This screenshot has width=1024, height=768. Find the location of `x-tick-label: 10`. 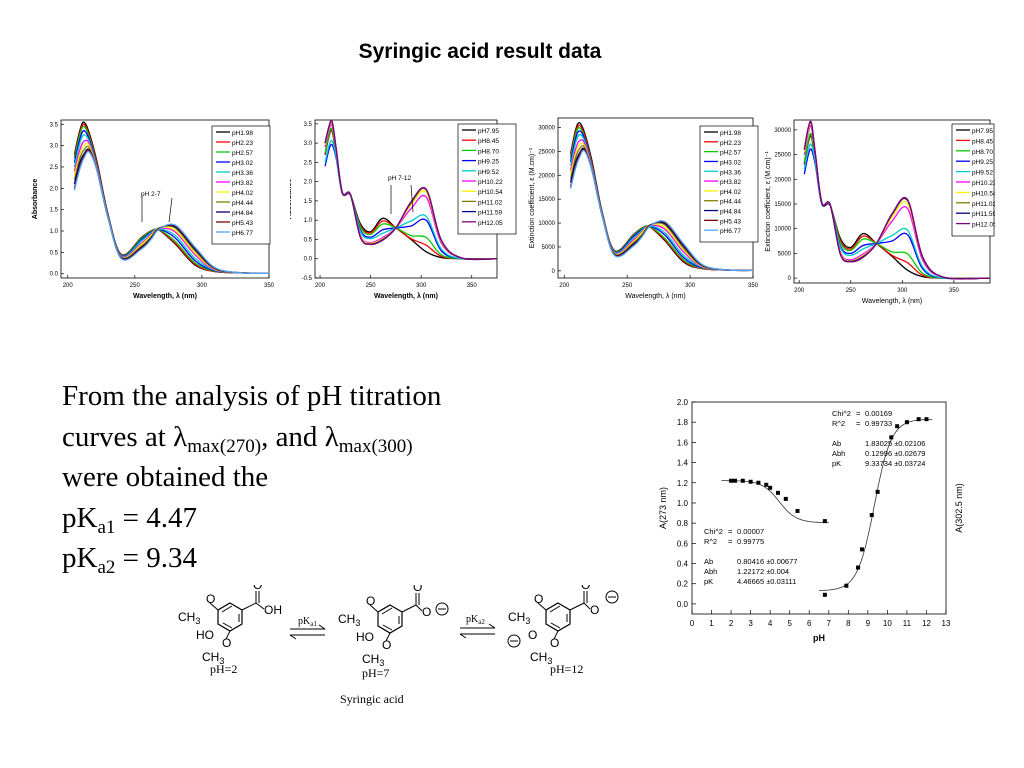

x-tick-label: 10 is located at coordinates (887, 623).